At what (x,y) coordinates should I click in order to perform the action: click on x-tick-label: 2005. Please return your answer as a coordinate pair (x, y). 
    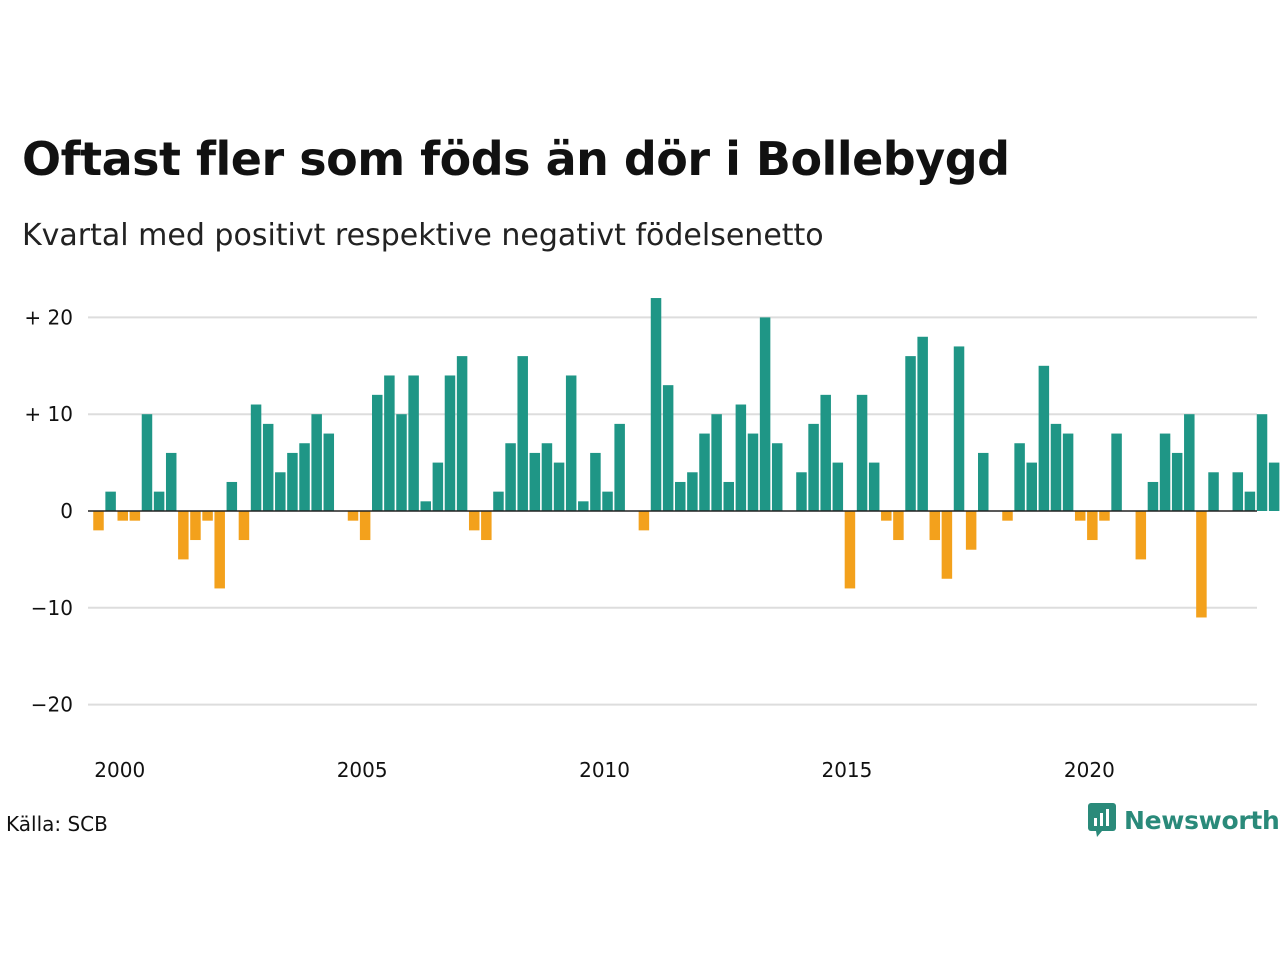
    Looking at the image, I should click on (362, 770).